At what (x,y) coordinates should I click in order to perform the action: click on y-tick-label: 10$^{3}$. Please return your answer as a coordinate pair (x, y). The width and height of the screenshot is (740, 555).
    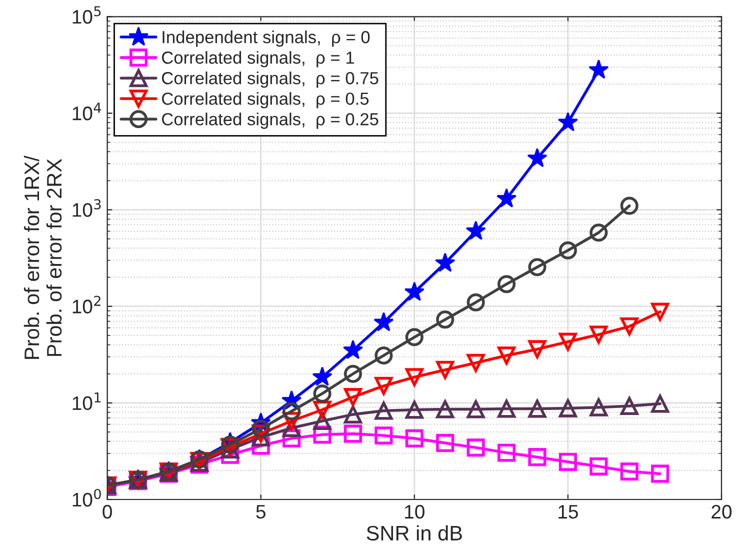
    Looking at the image, I should click on (86, 208).